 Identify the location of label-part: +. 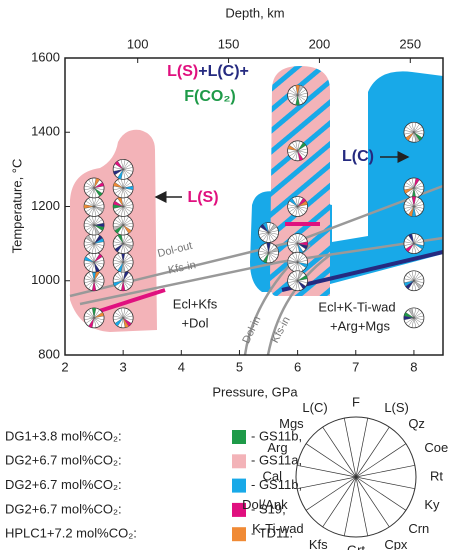
(244, 71).